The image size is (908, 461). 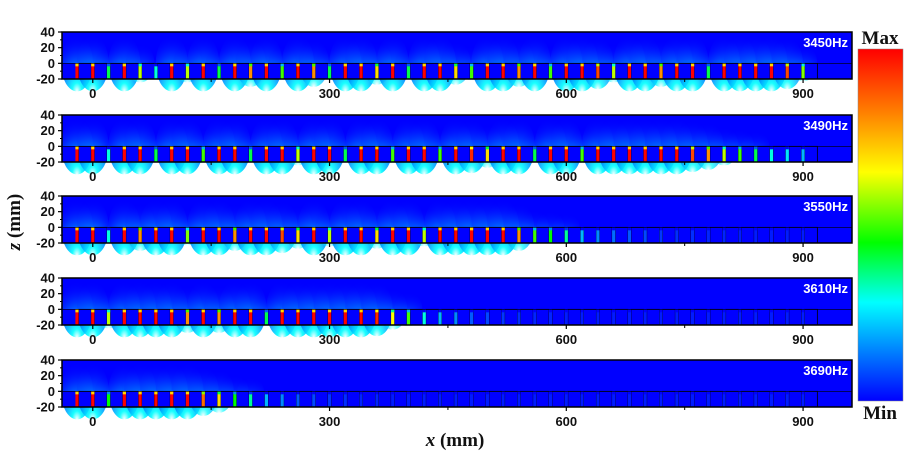 What do you see at coordinates (825, 125) in the screenshot?
I see `frequency-label: 3490Hz` at bounding box center [825, 125].